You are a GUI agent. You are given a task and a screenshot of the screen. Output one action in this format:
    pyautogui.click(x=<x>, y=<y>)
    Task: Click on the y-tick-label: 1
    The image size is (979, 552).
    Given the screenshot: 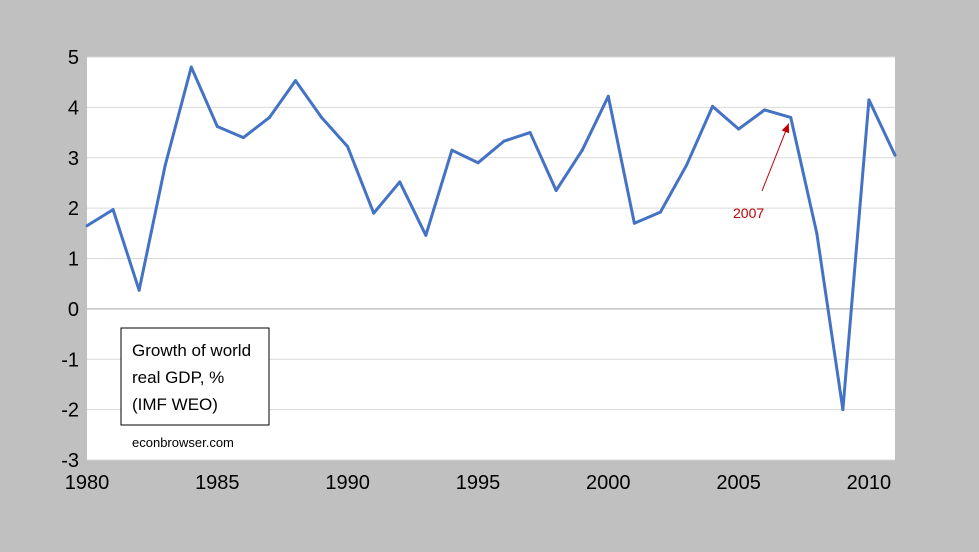 What is the action you would take?
    pyautogui.click(x=73, y=260)
    